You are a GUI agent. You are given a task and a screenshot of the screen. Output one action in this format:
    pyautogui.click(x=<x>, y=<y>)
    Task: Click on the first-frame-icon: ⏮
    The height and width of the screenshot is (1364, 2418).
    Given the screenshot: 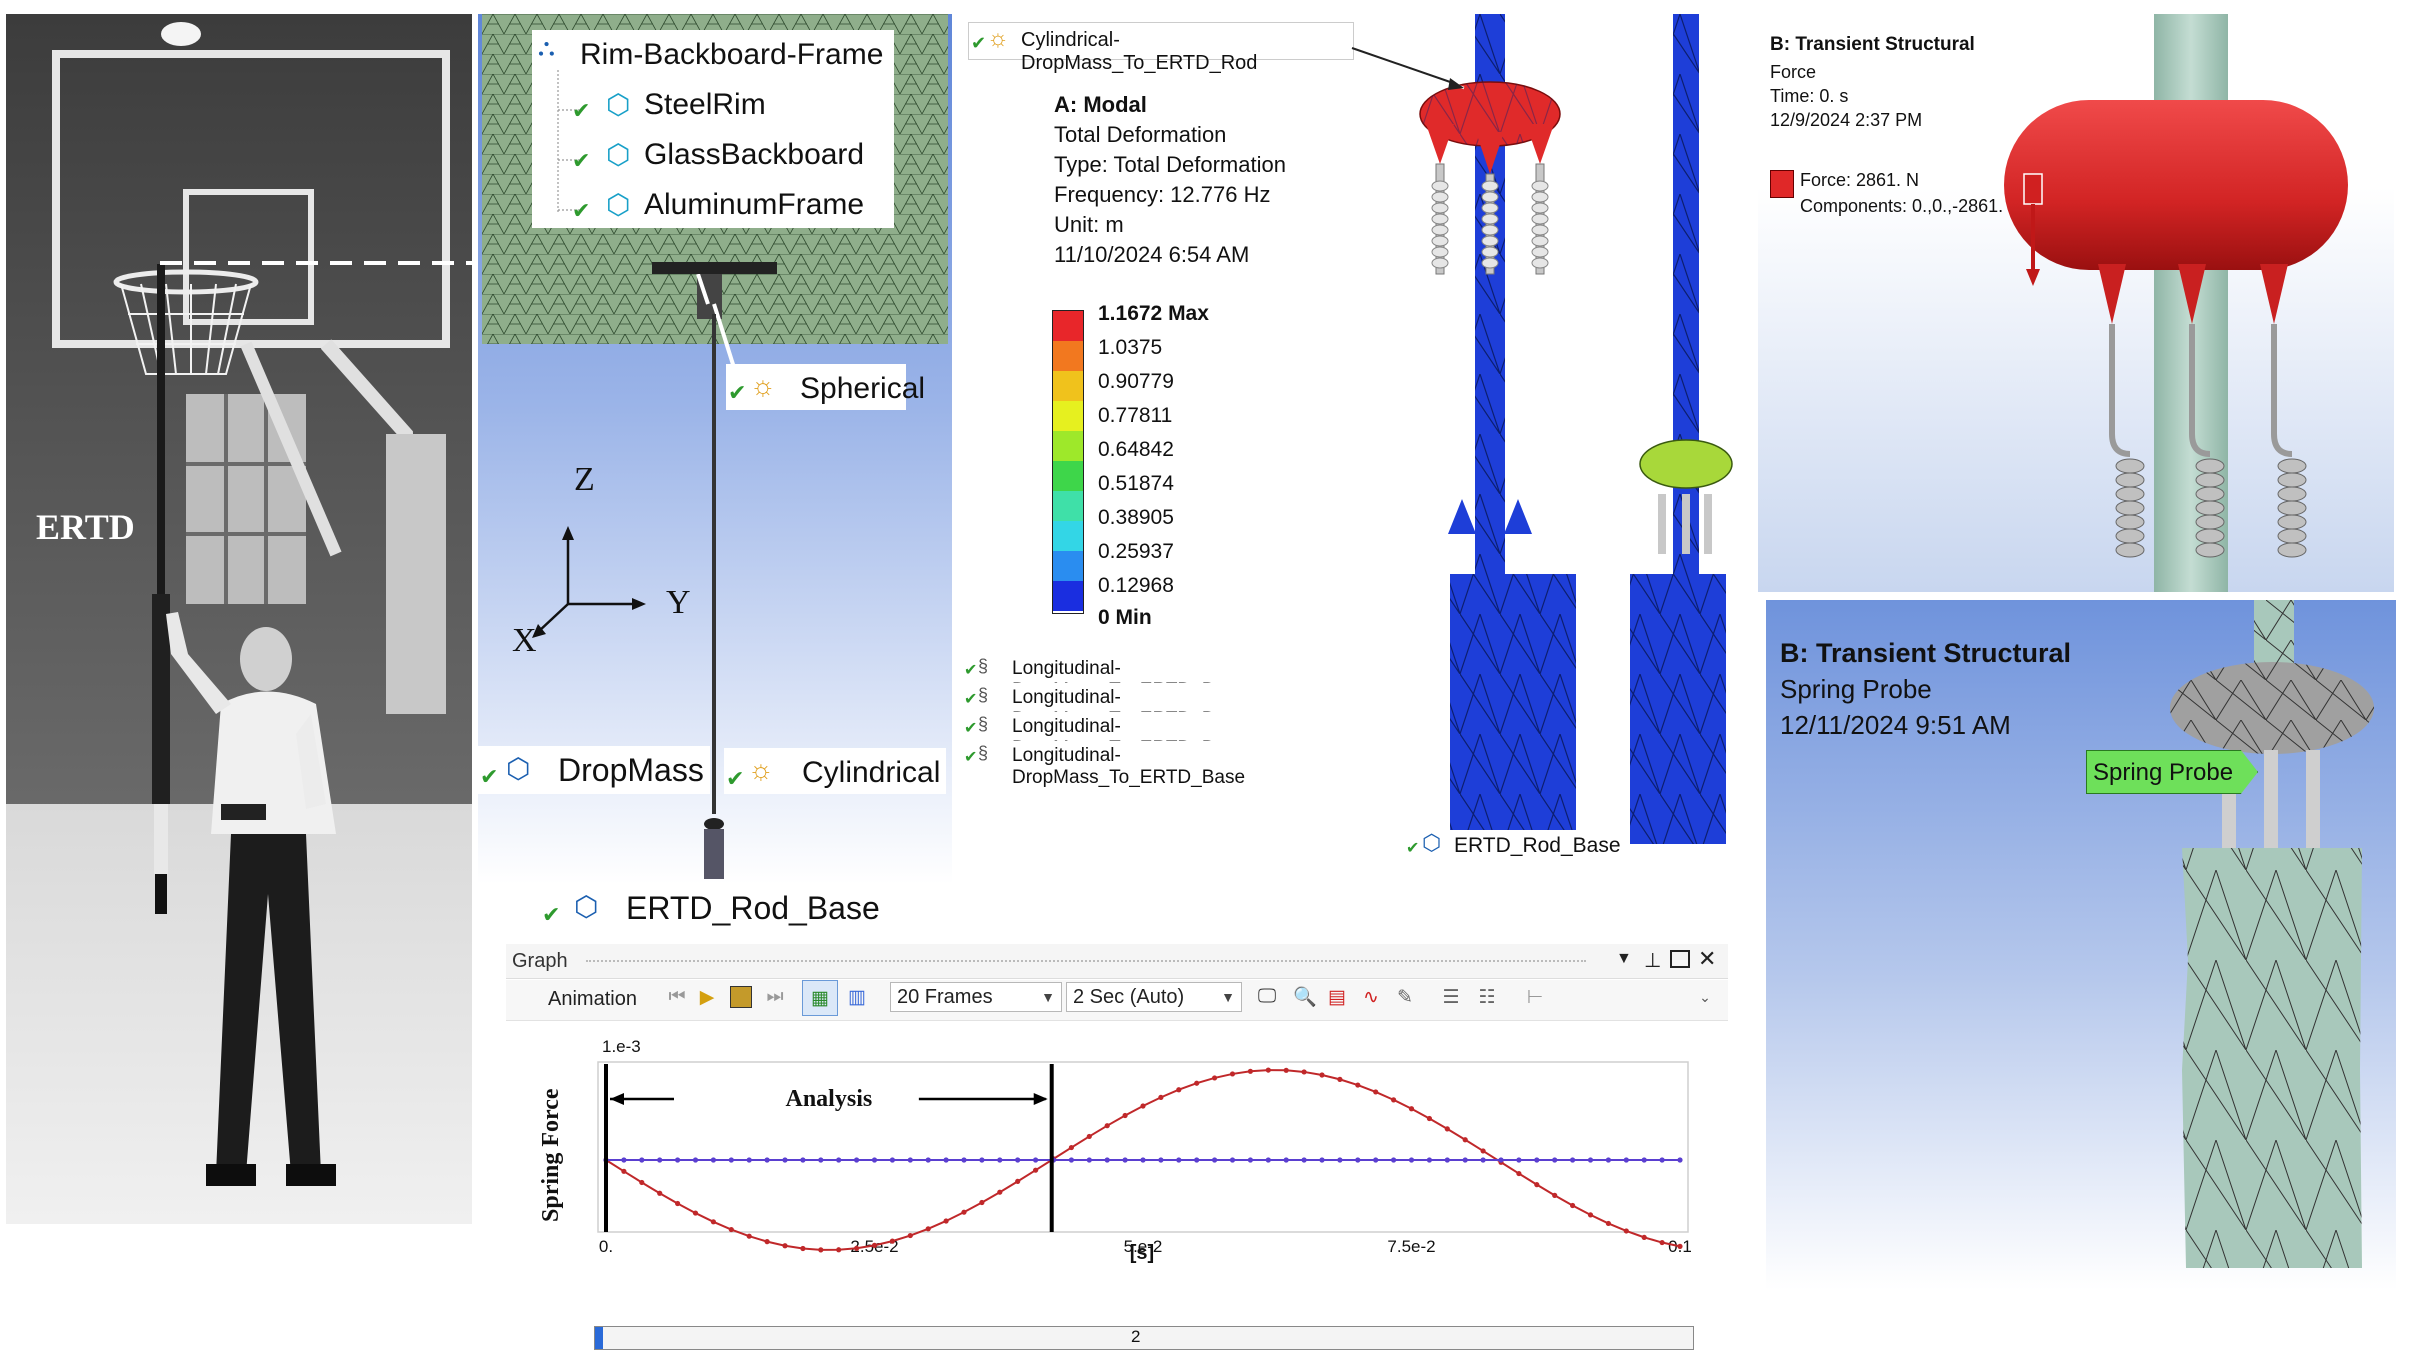 What is the action you would take?
    pyautogui.click(x=677, y=996)
    